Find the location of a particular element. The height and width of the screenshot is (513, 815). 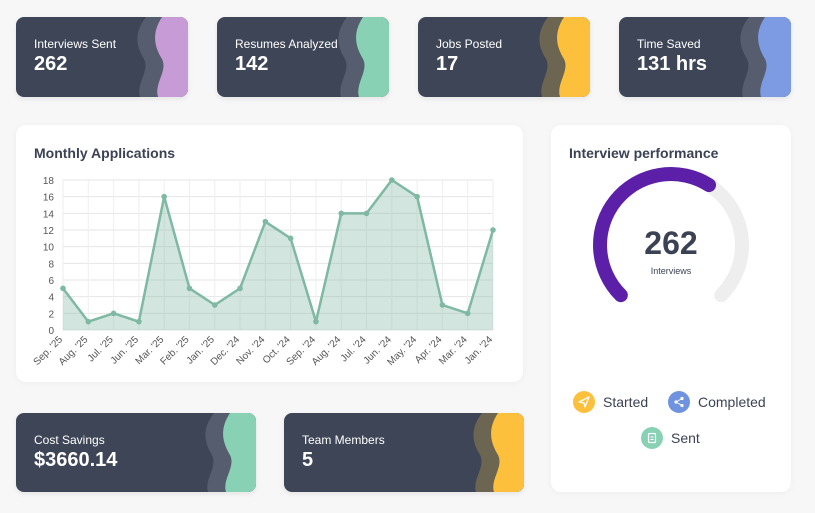

wave-accent is located at coordinates (171, 57).